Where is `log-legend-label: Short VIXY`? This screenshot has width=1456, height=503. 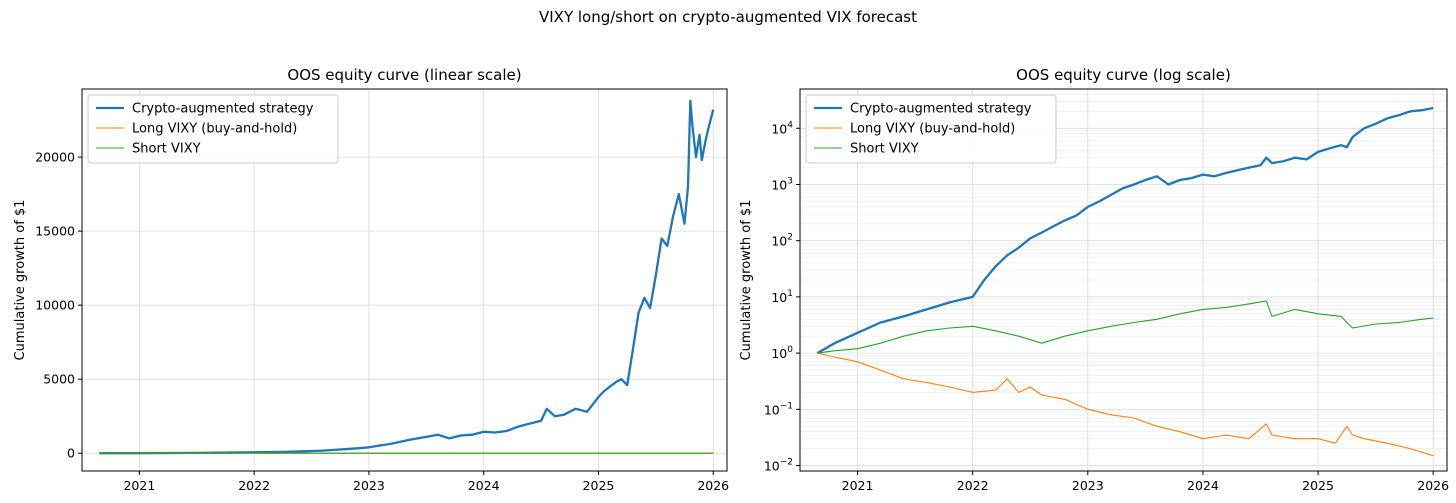 log-legend-label: Short VIXY is located at coordinates (884, 149).